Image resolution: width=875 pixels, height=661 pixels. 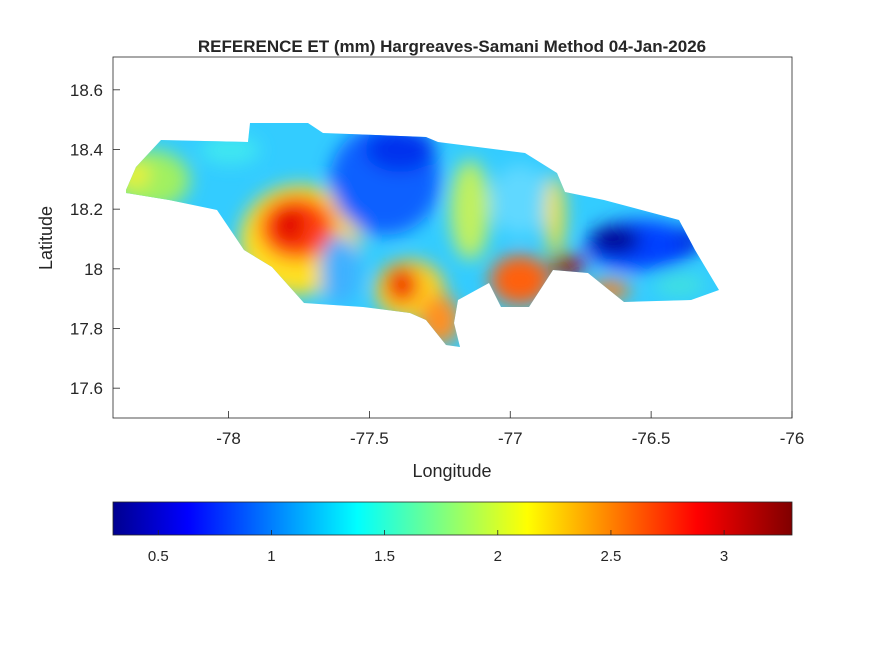 What do you see at coordinates (555, 215) in the screenshot?
I see `blob-east-yellow` at bounding box center [555, 215].